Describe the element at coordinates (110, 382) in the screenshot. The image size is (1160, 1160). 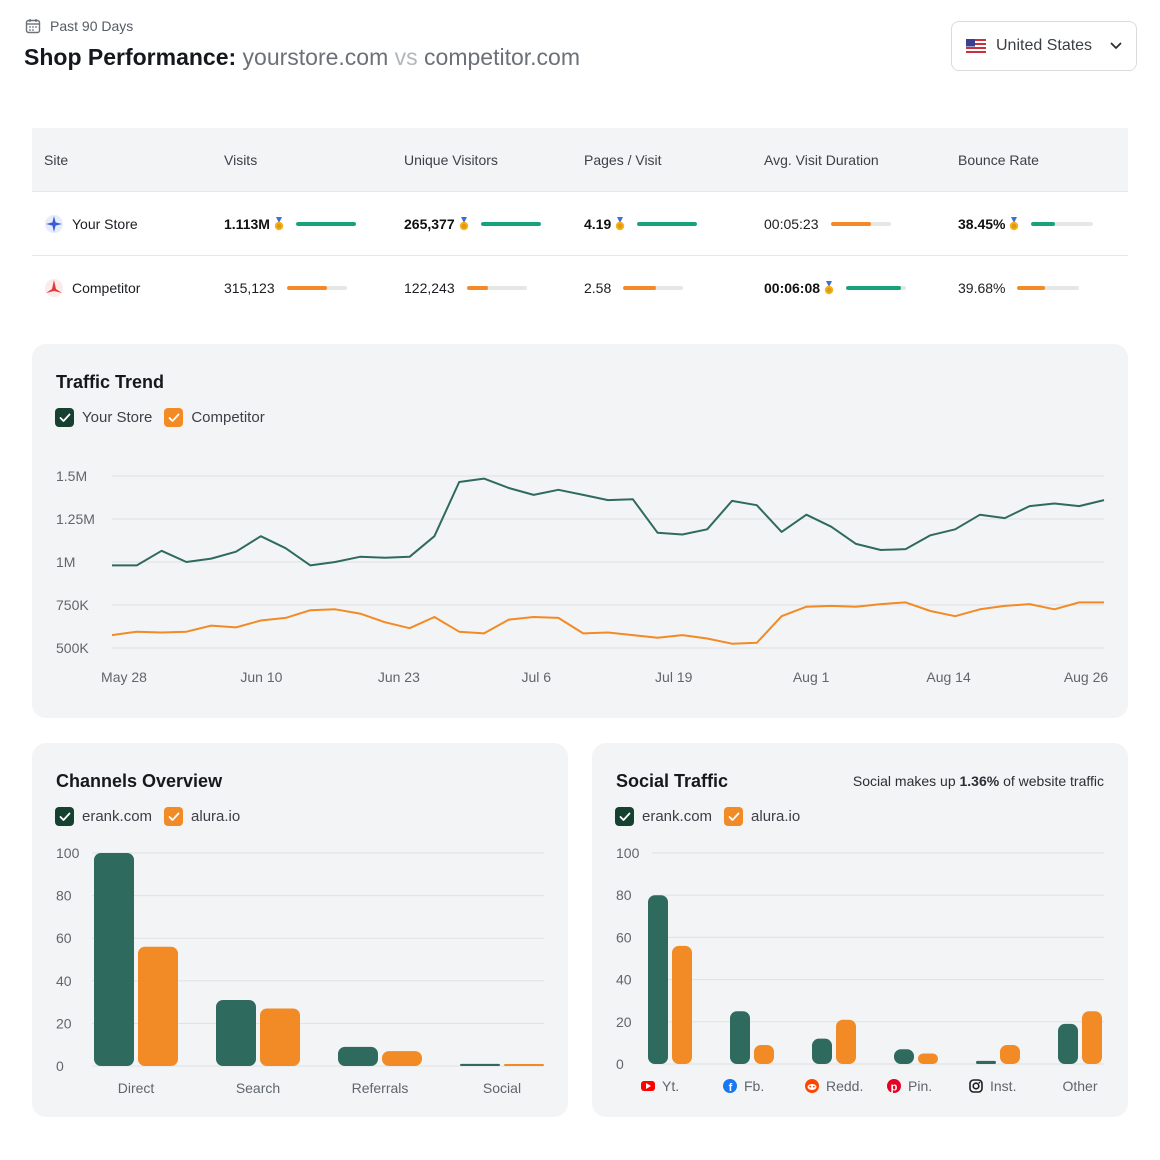
I see `traffic-trend-title: Traffic Trend` at that location.